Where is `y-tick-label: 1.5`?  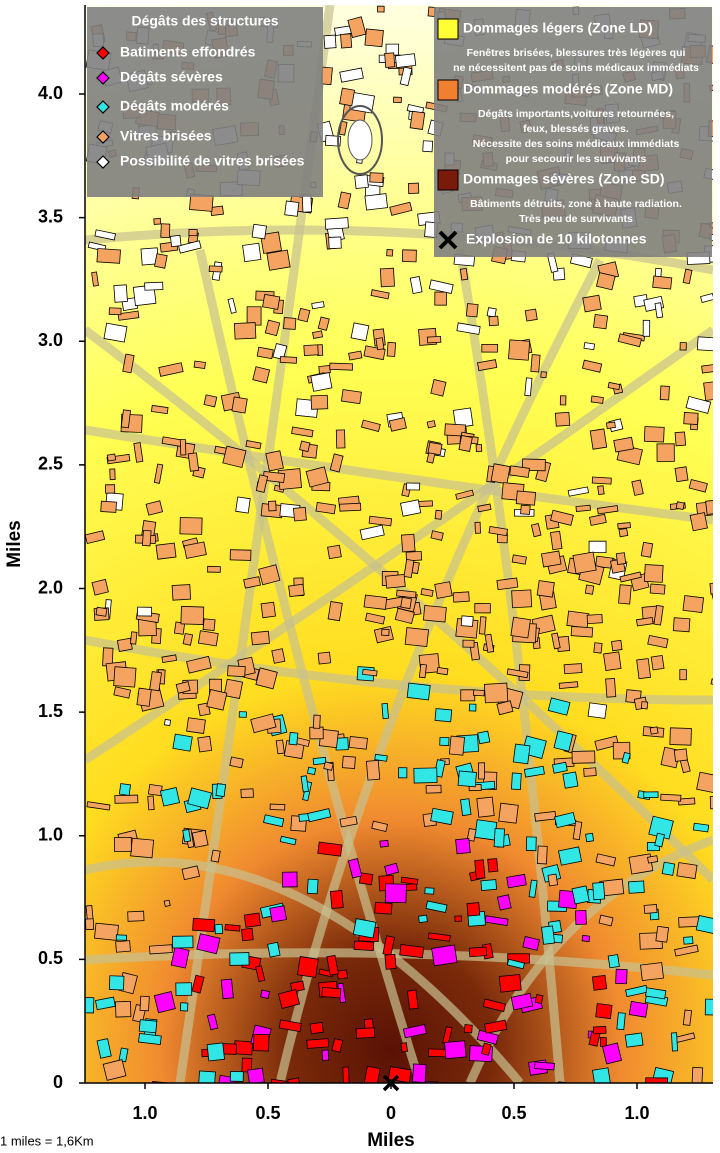 y-tick-label: 1.5 is located at coordinates (50, 711).